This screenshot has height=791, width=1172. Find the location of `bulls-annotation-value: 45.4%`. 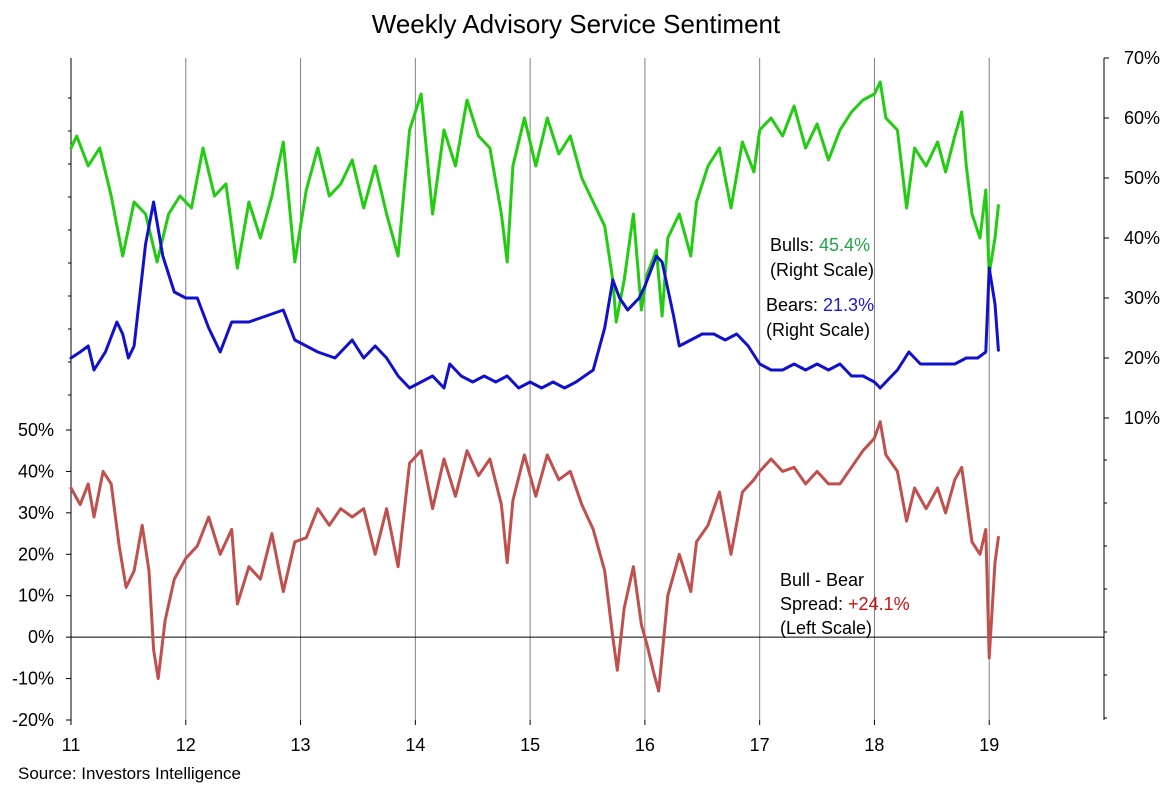

bulls-annotation-value: 45.4% is located at coordinates (844, 245).